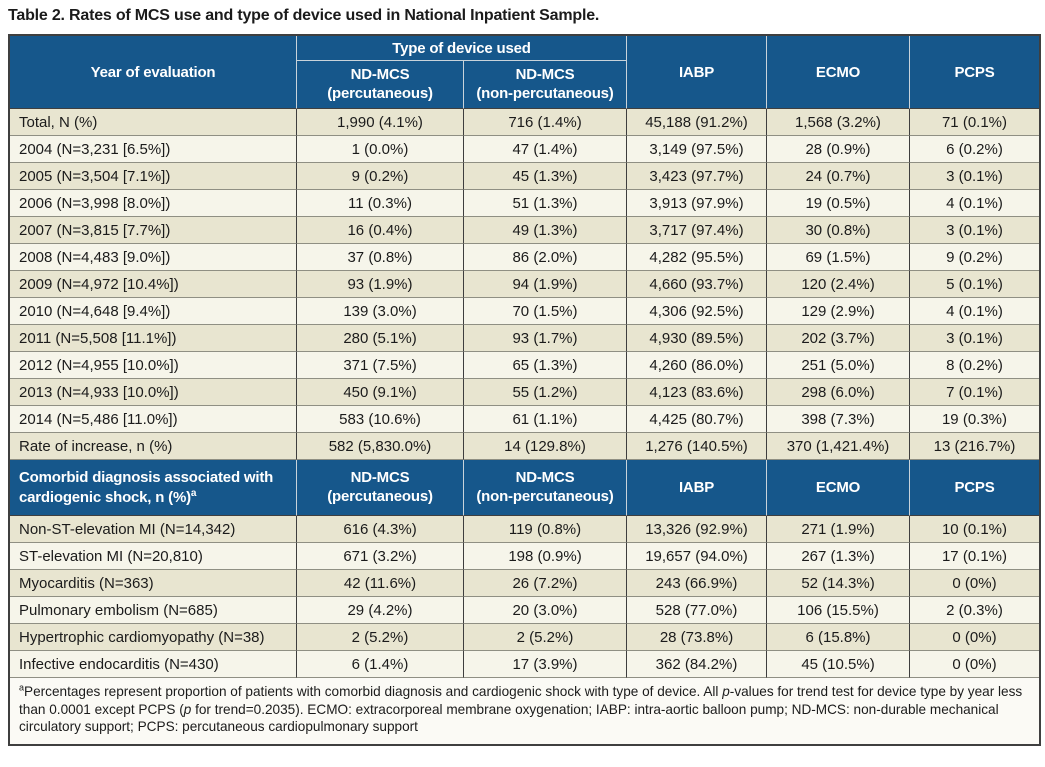  Describe the element at coordinates (974, 446) in the screenshot. I see `value-cell: 13 (216.7%)` at that location.